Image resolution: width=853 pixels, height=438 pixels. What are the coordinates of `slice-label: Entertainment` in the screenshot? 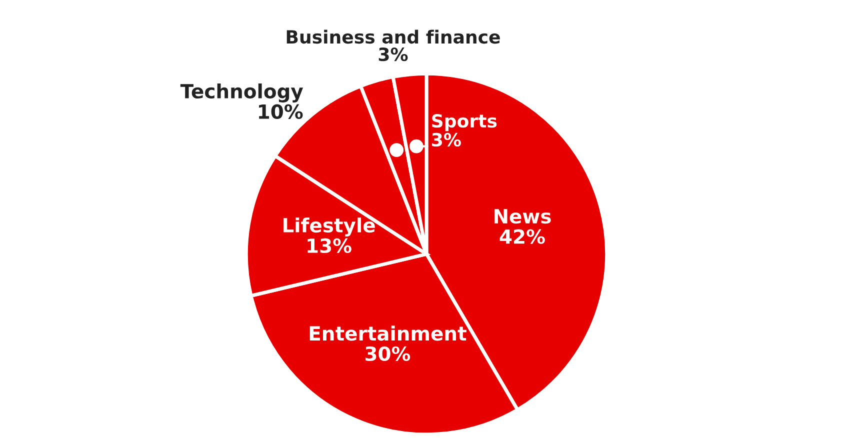 It's located at (388, 333).